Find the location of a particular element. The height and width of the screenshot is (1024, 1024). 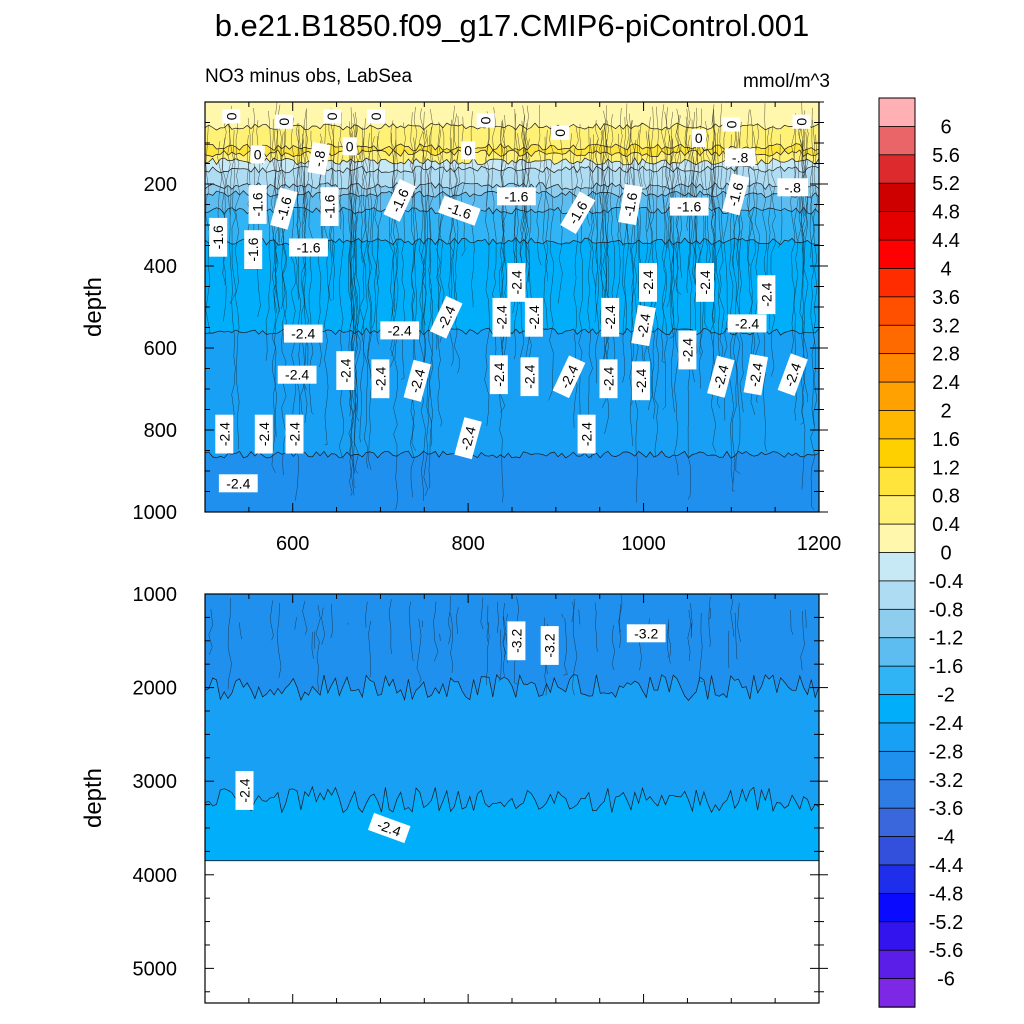

lower-contour-line is located at coordinates (512, 799).